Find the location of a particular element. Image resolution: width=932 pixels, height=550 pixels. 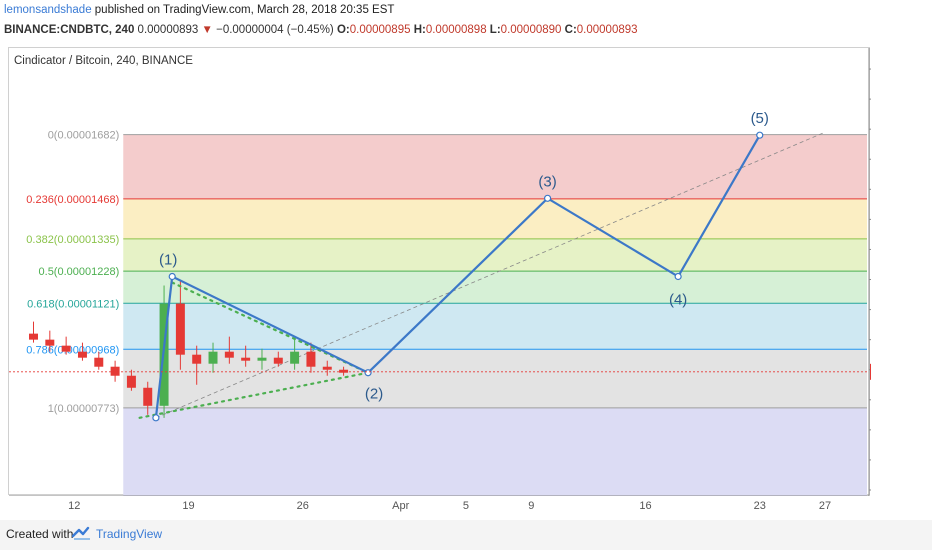

triangle-upper-line is located at coordinates (270, 327).